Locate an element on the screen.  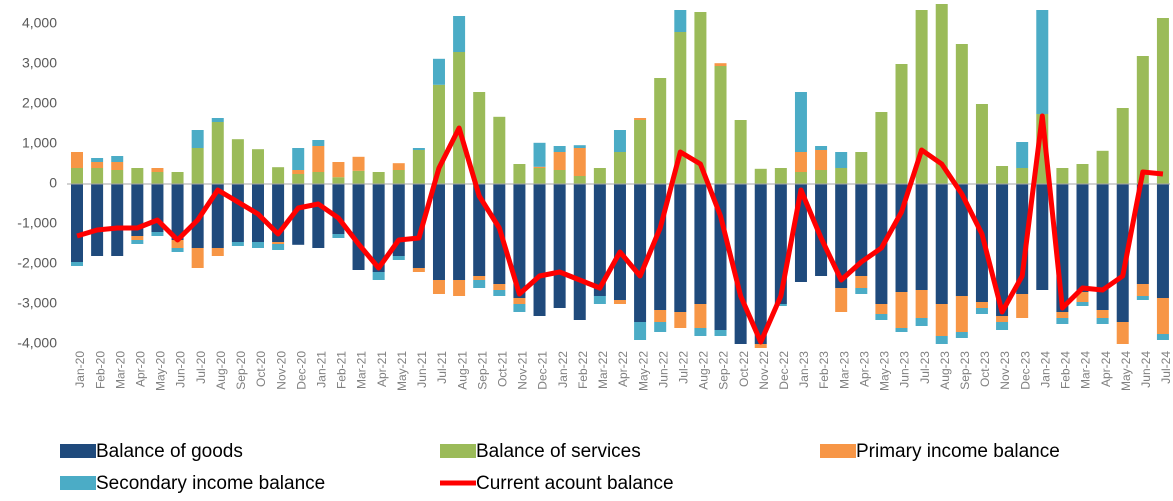
y-tick-label: 4,000 is located at coordinates (39, 23).